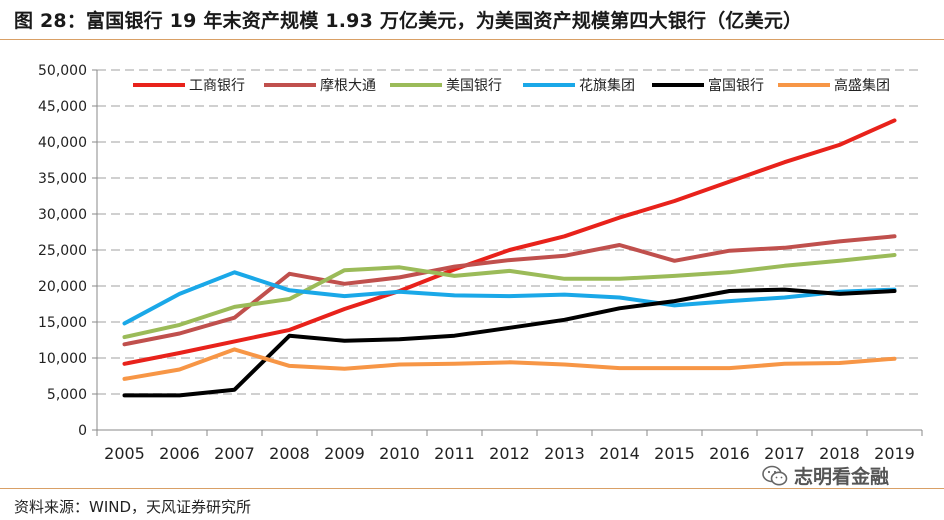 This screenshot has height=520, width=944. What do you see at coordinates (217, 86) in the screenshot?
I see `legend-label: 工商银行` at bounding box center [217, 86].